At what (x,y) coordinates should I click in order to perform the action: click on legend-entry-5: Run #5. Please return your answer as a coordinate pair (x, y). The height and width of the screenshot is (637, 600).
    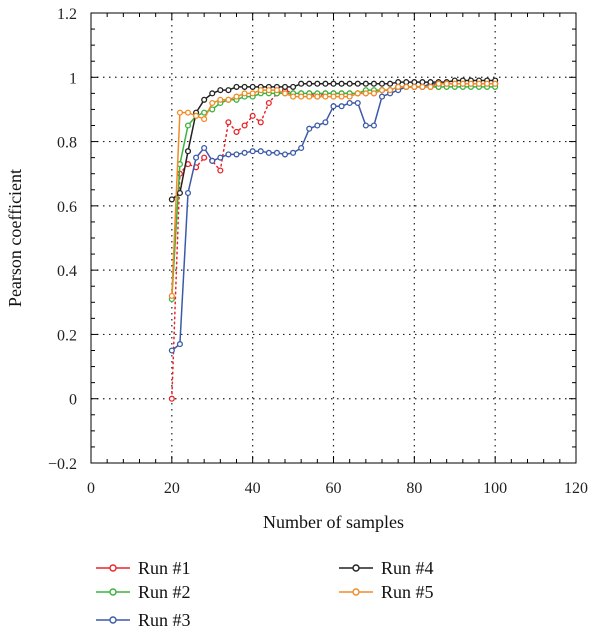
    Looking at the image, I should click on (386, 592).